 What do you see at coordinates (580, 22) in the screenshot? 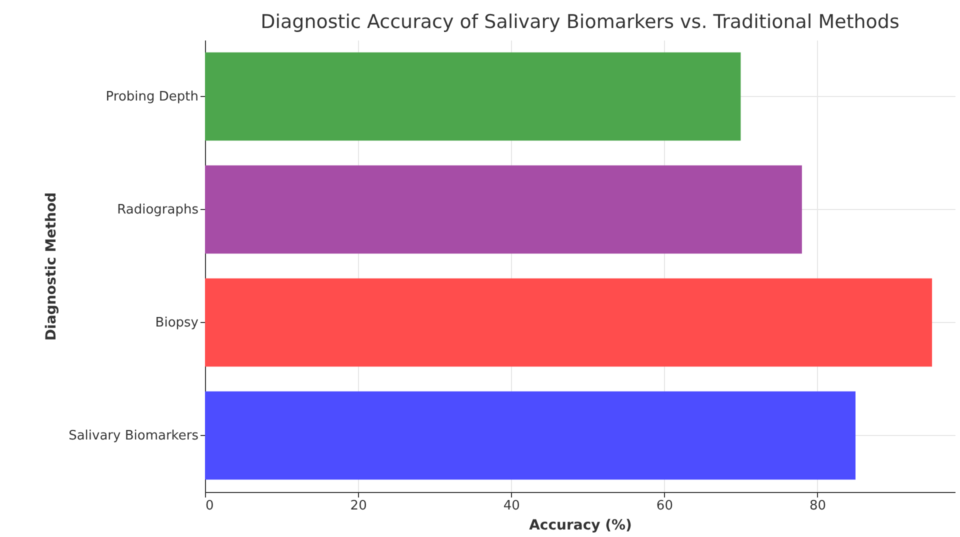
I see `chart-title: Diagnostic Accuracy of Salivary Biomarkers vs. Traditional Methods` at bounding box center [580, 22].